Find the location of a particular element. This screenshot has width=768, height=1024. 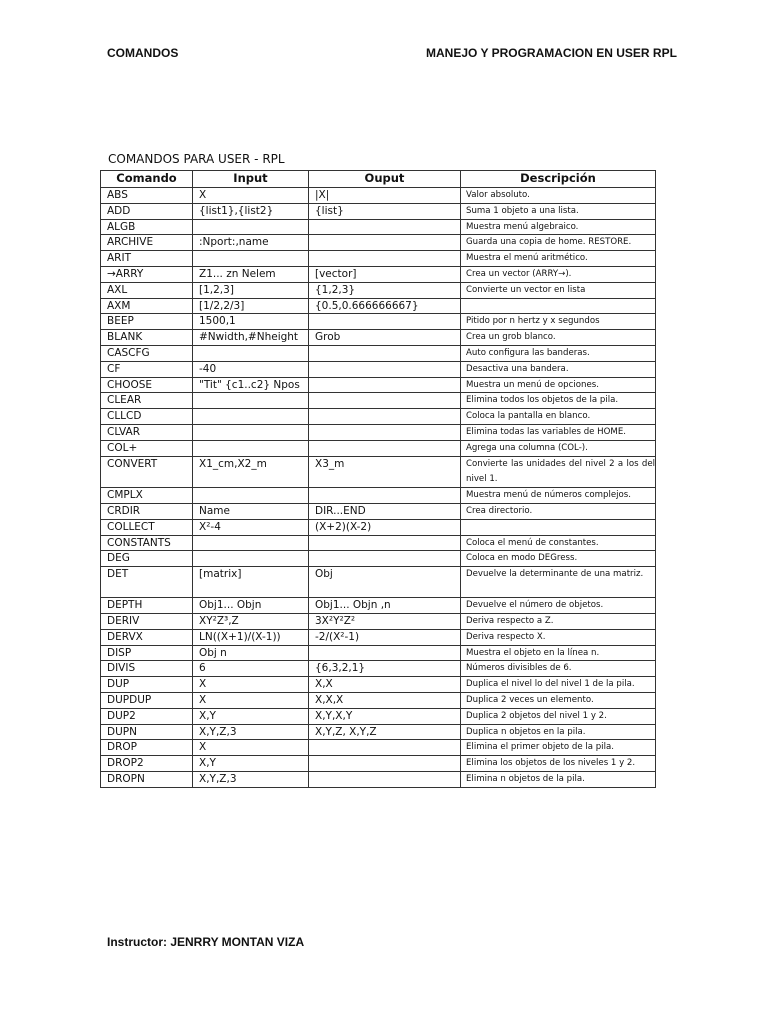

command-cell: CLVAR is located at coordinates (146, 432).